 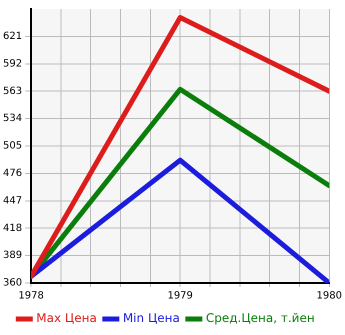 What do you see at coordinates (12, 118) in the screenshot?
I see `y-tick-label: 534` at bounding box center [12, 118].